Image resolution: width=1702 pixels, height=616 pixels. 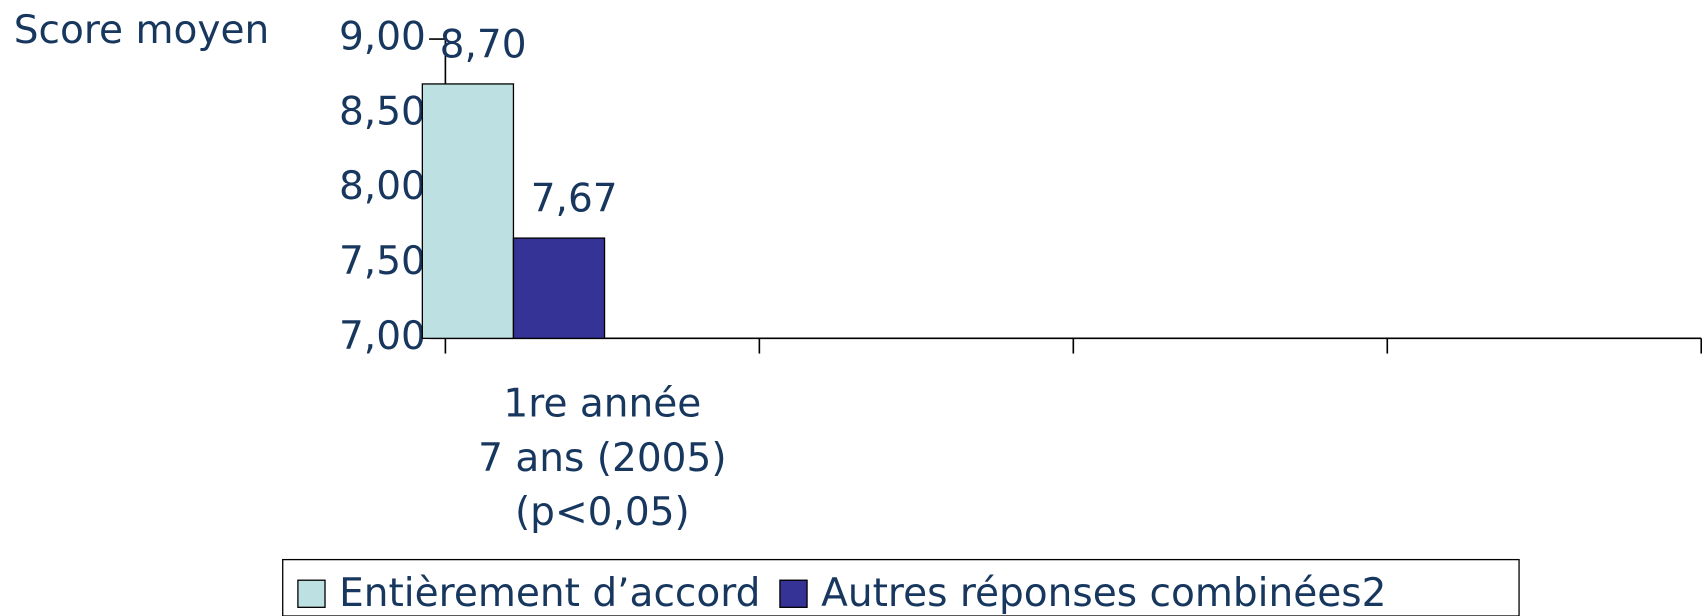 What do you see at coordinates (382, 111) in the screenshot?
I see `y-tick-label: 8,50` at bounding box center [382, 111].